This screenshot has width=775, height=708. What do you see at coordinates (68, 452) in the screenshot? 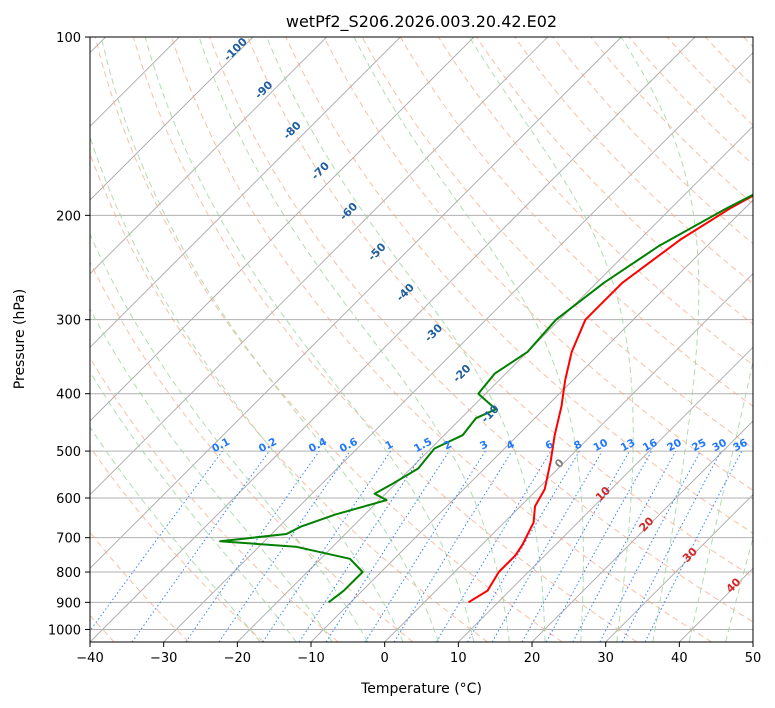
I see `y-tick-label: 500` at bounding box center [68, 452].